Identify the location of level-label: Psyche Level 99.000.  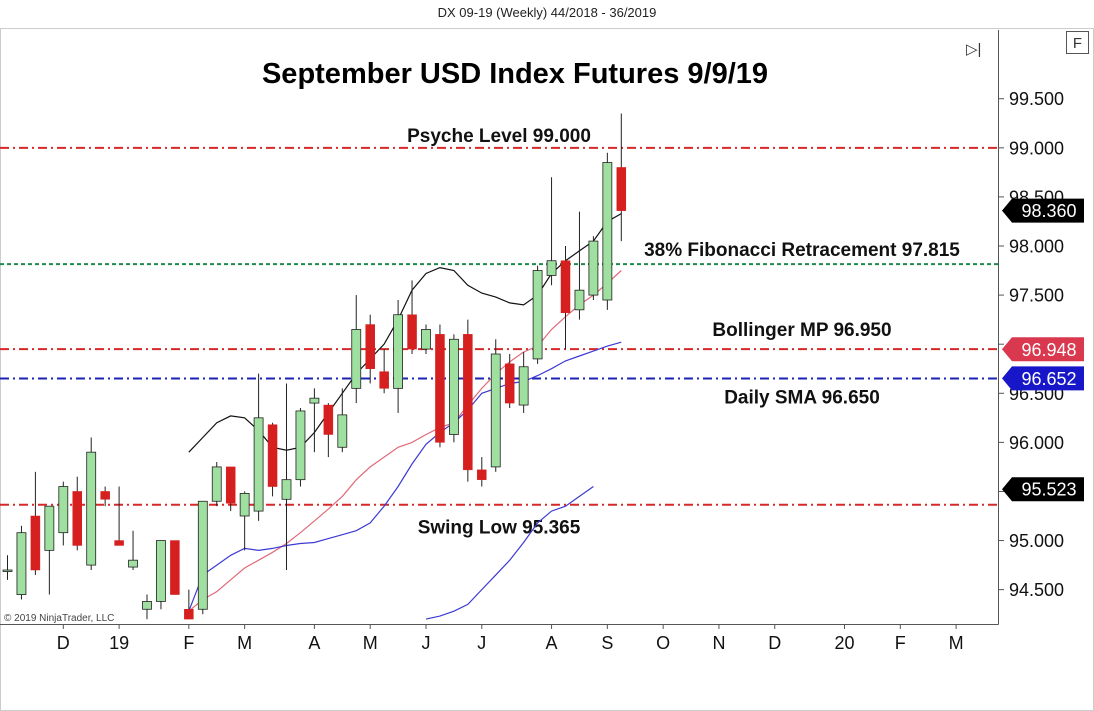
(499, 136).